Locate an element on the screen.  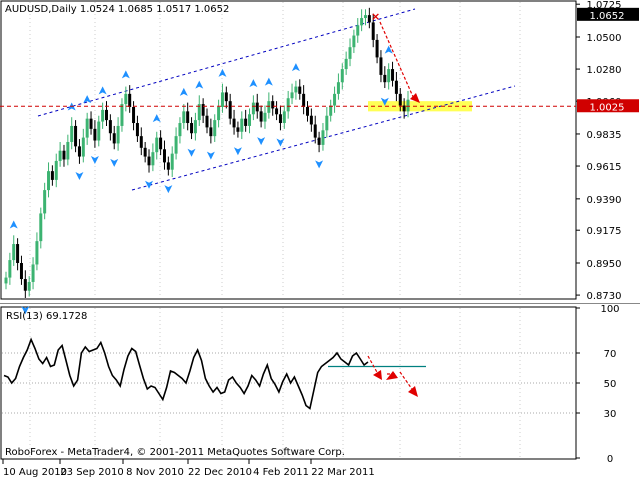
rsi-line is located at coordinates (186, 373).